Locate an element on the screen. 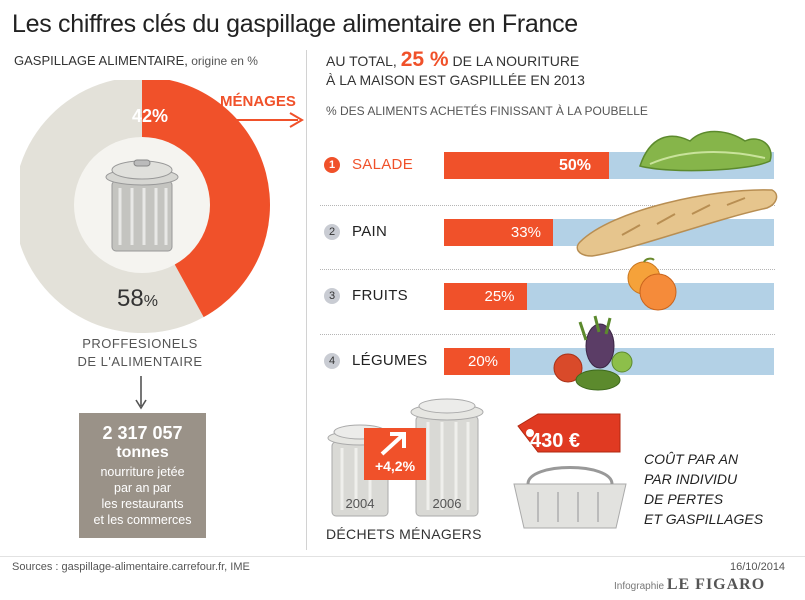 Image resolution: width=805 pixels, height=600 pixels. professionnels-pct-sign: % is located at coordinates (150, 301).